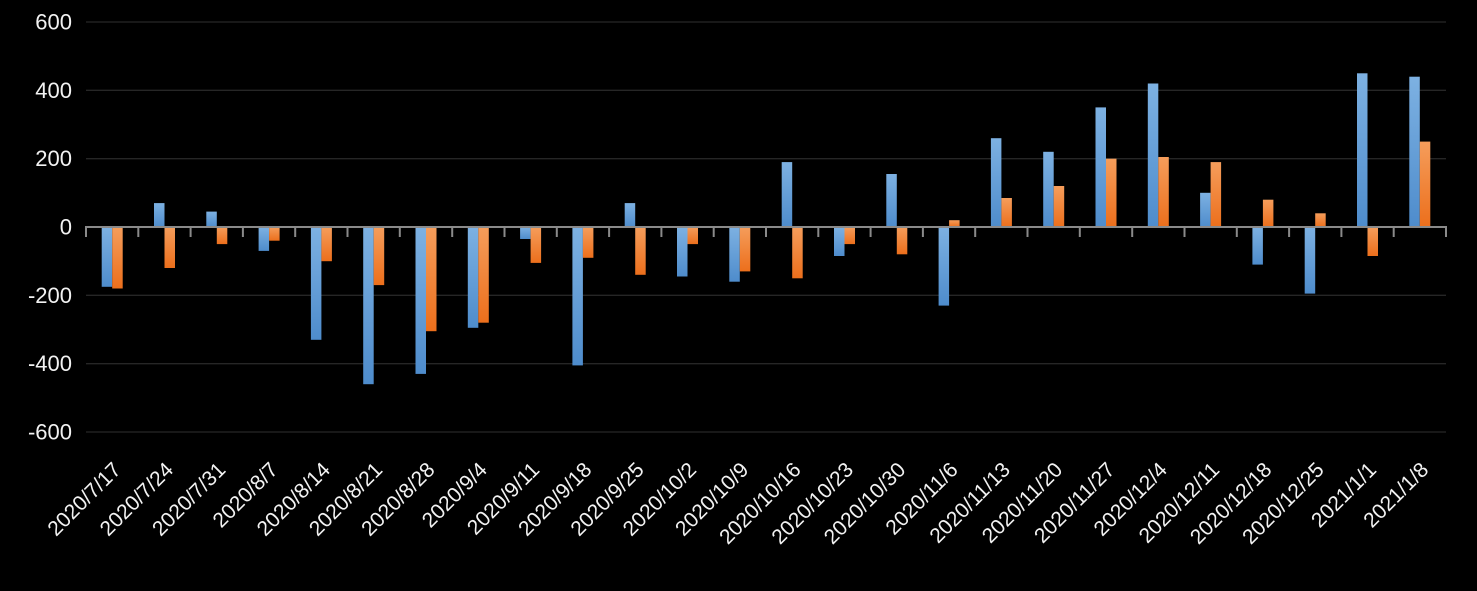  What do you see at coordinates (734, 254) in the screenshot?
I see `bar-blue-2020/10/9` at bounding box center [734, 254].